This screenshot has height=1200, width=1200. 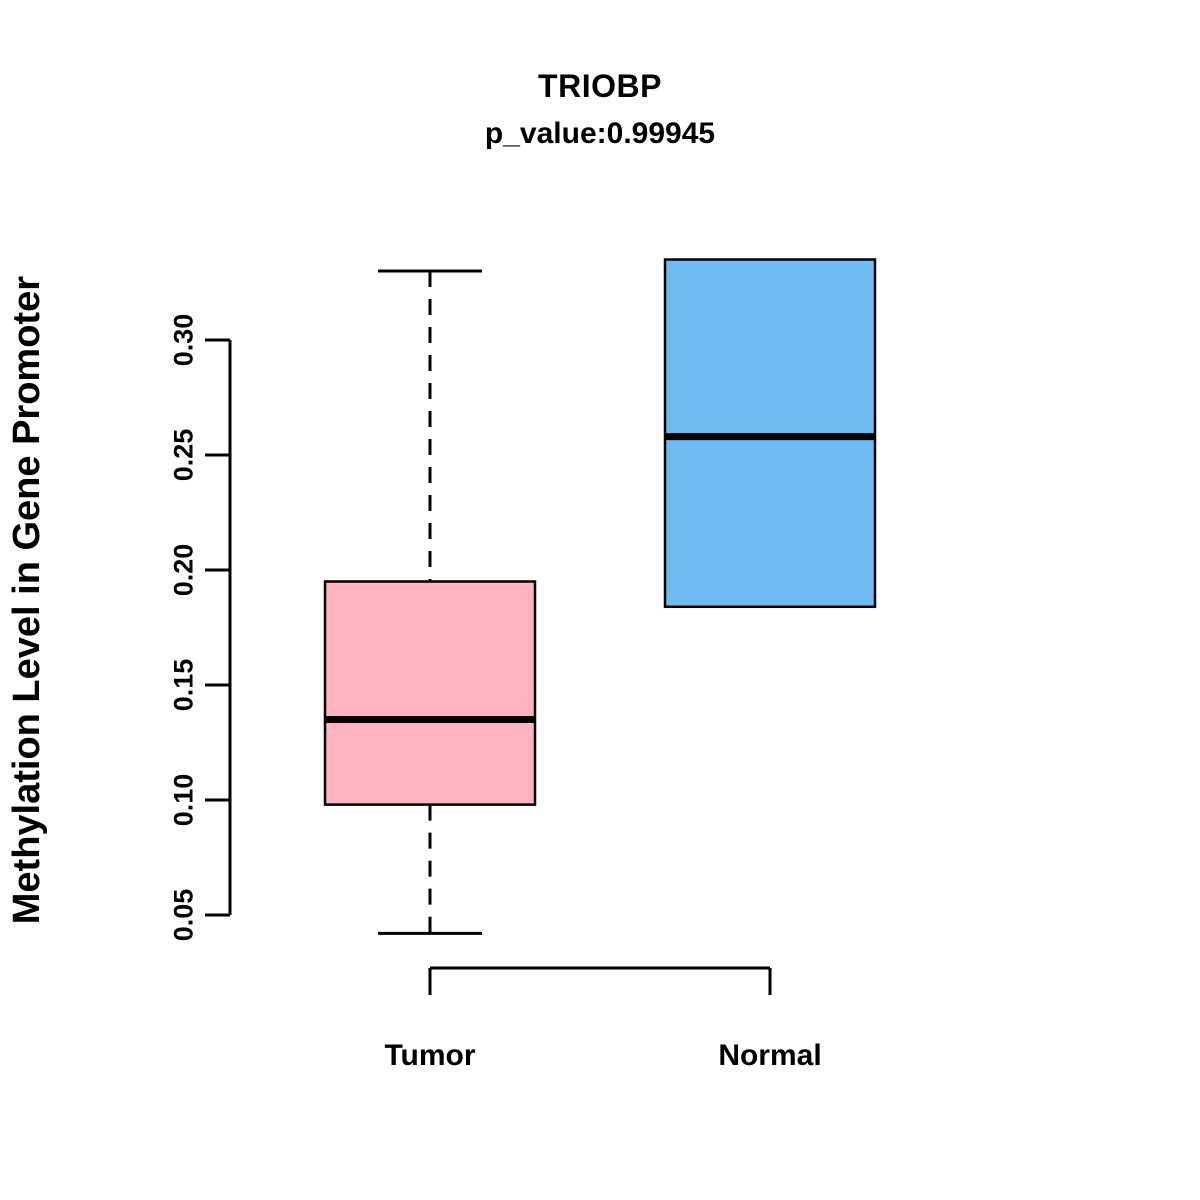 What do you see at coordinates (183, 915) in the screenshot?
I see `y-tick-label: 0.05` at bounding box center [183, 915].